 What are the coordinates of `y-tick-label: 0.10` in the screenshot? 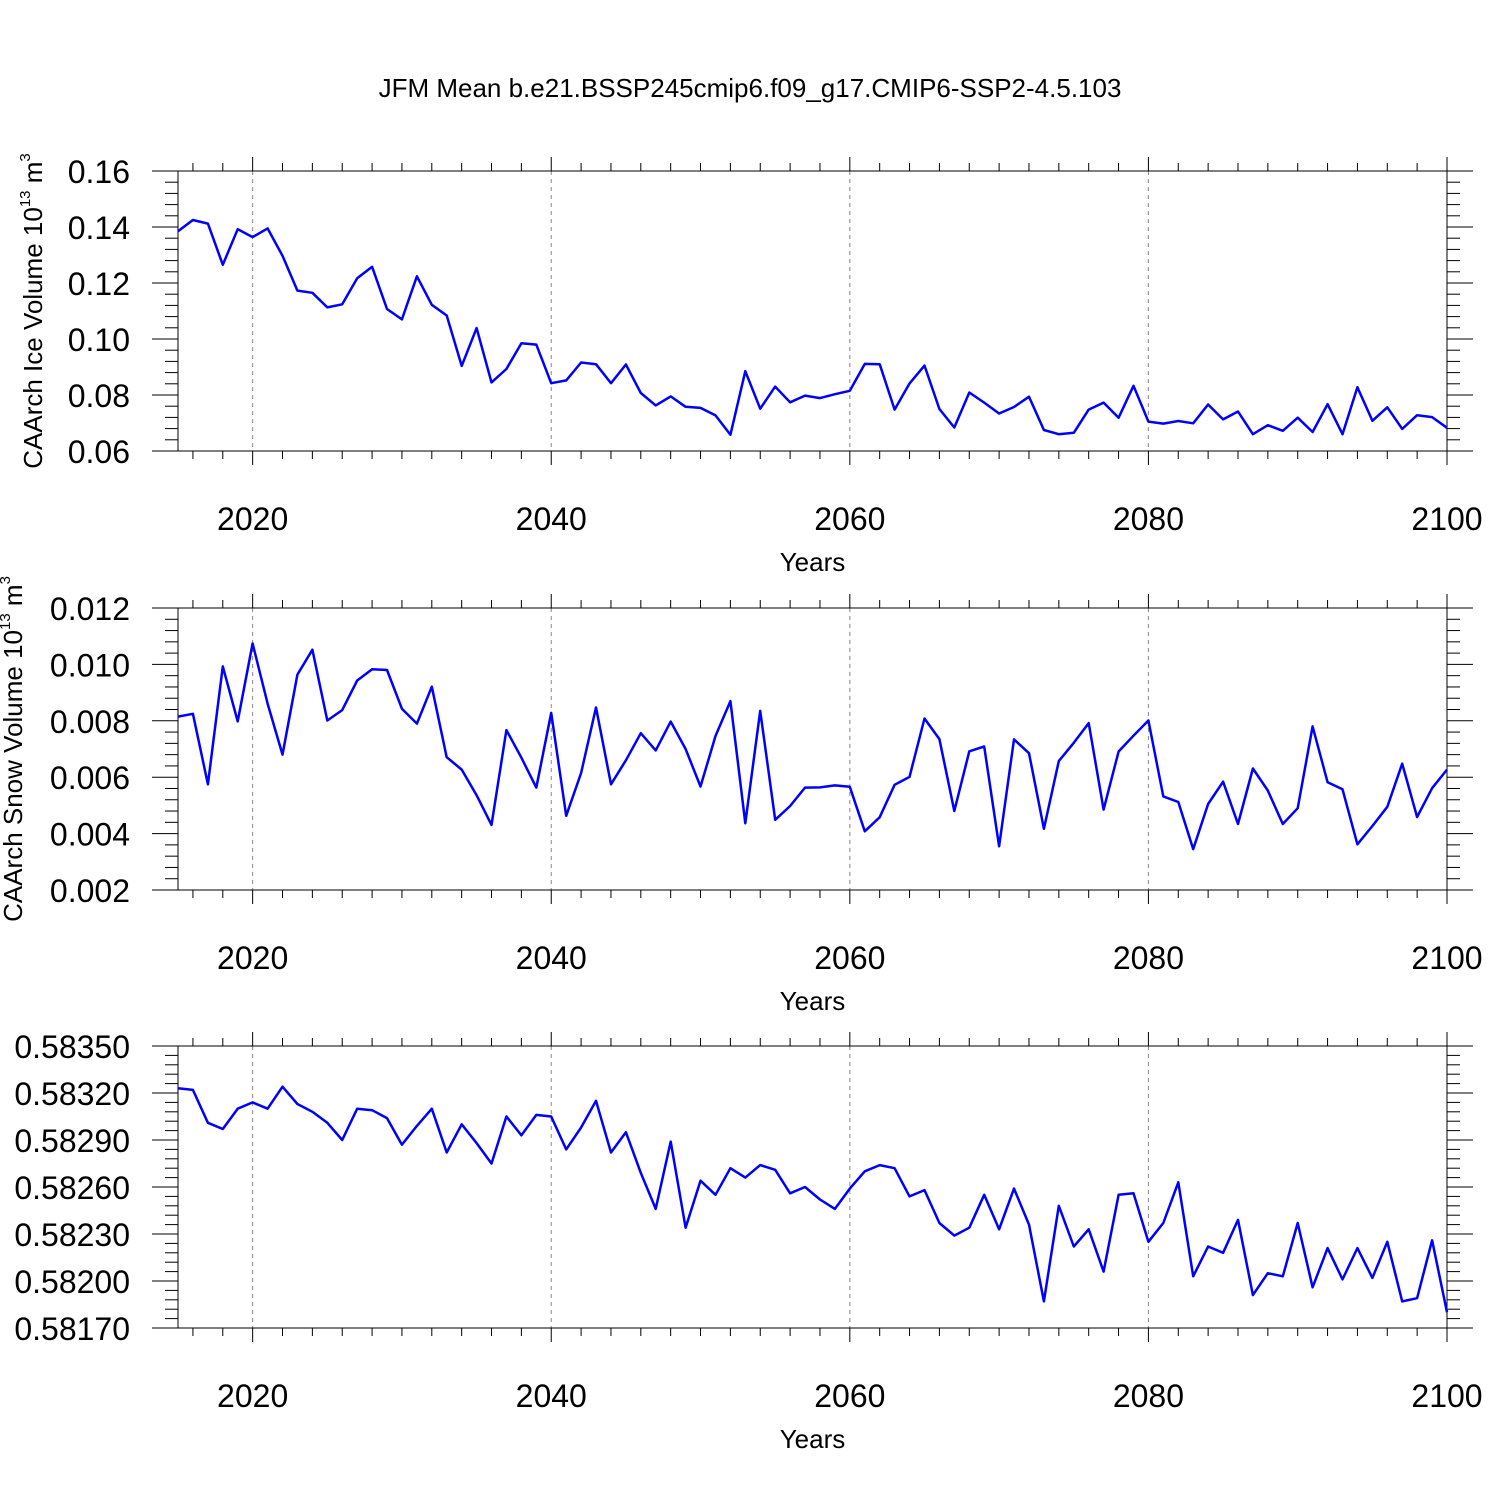 It's located at (99, 340).